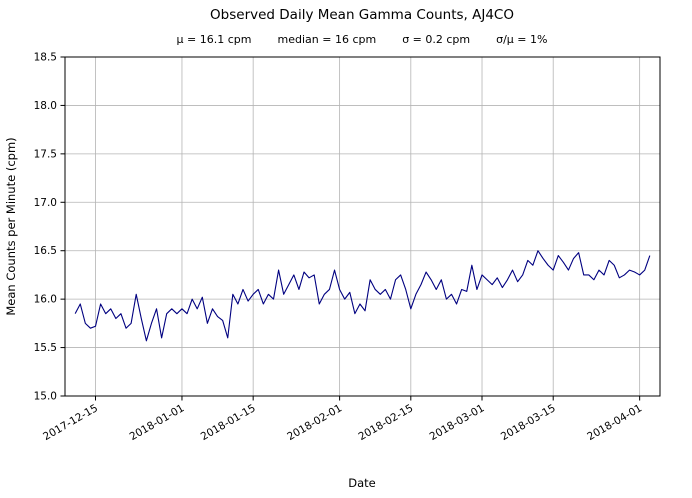  I want to click on y-axis-label: Mean Counts per Minute (cpm), so click(11, 226).